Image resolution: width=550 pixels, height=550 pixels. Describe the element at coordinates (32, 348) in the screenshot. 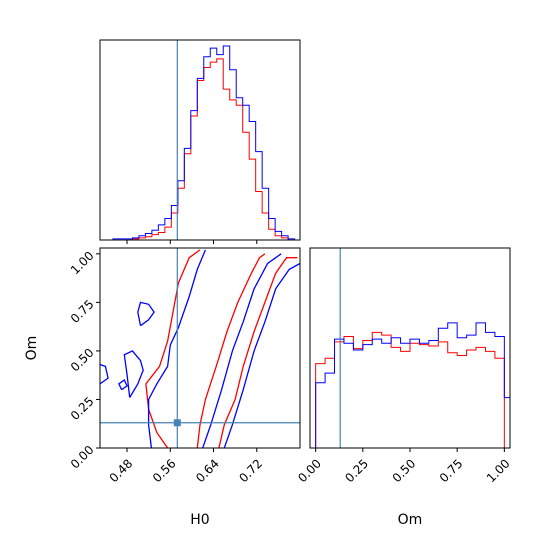

I see `y-axis-label-om: Om` at that location.